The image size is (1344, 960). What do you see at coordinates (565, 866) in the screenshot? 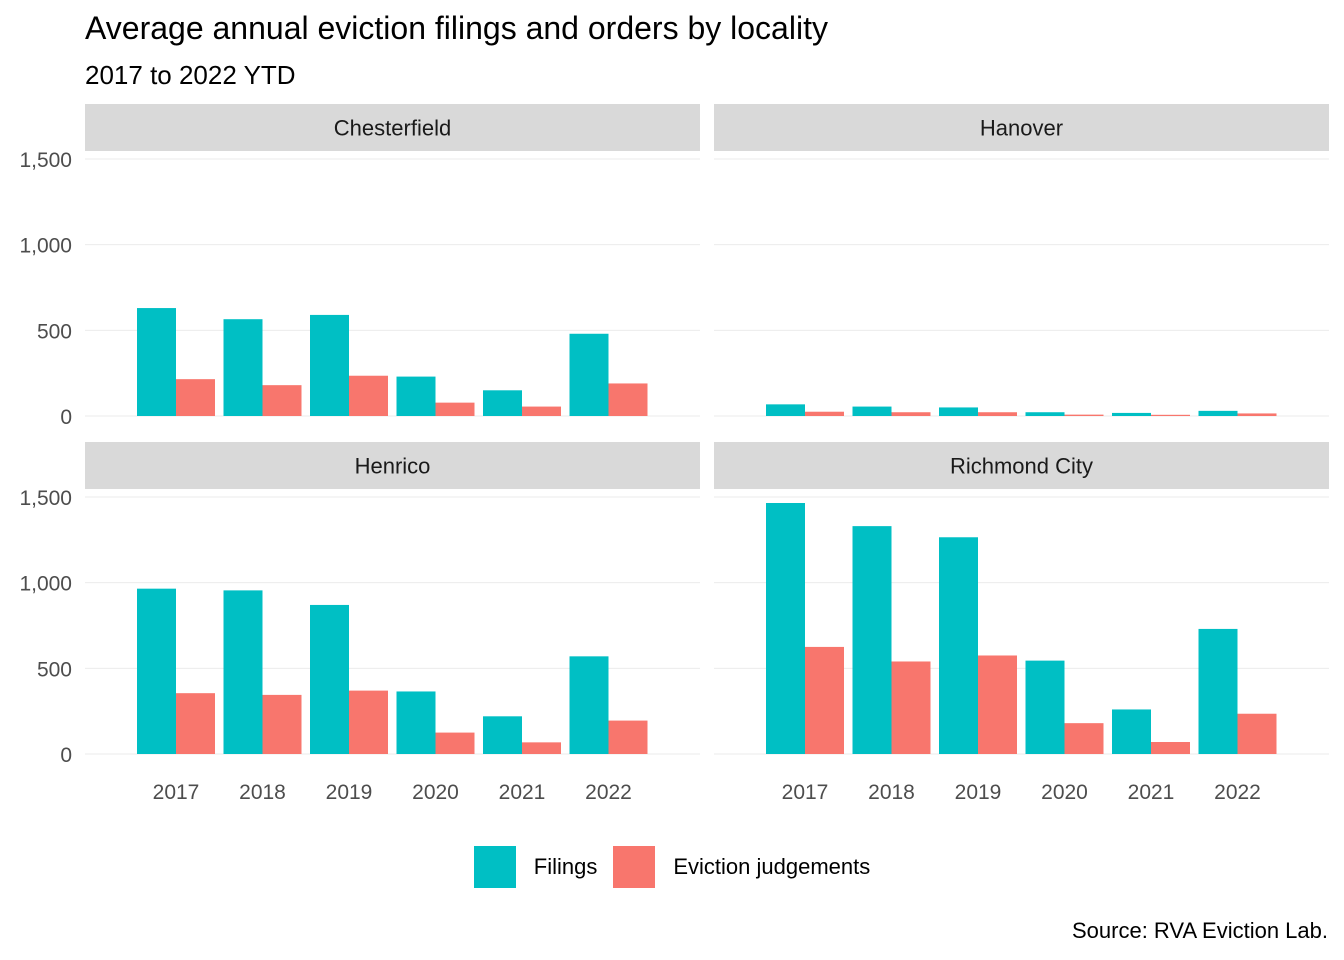
I see `legend-label-filings: Filings` at bounding box center [565, 866].